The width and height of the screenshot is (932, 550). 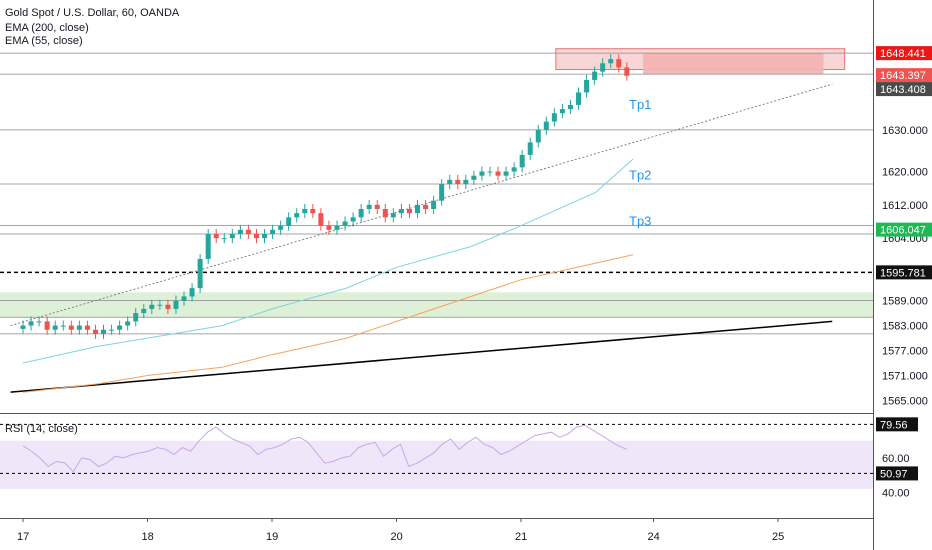 I want to click on rsi-tick-label: 60.00, so click(x=896, y=459).